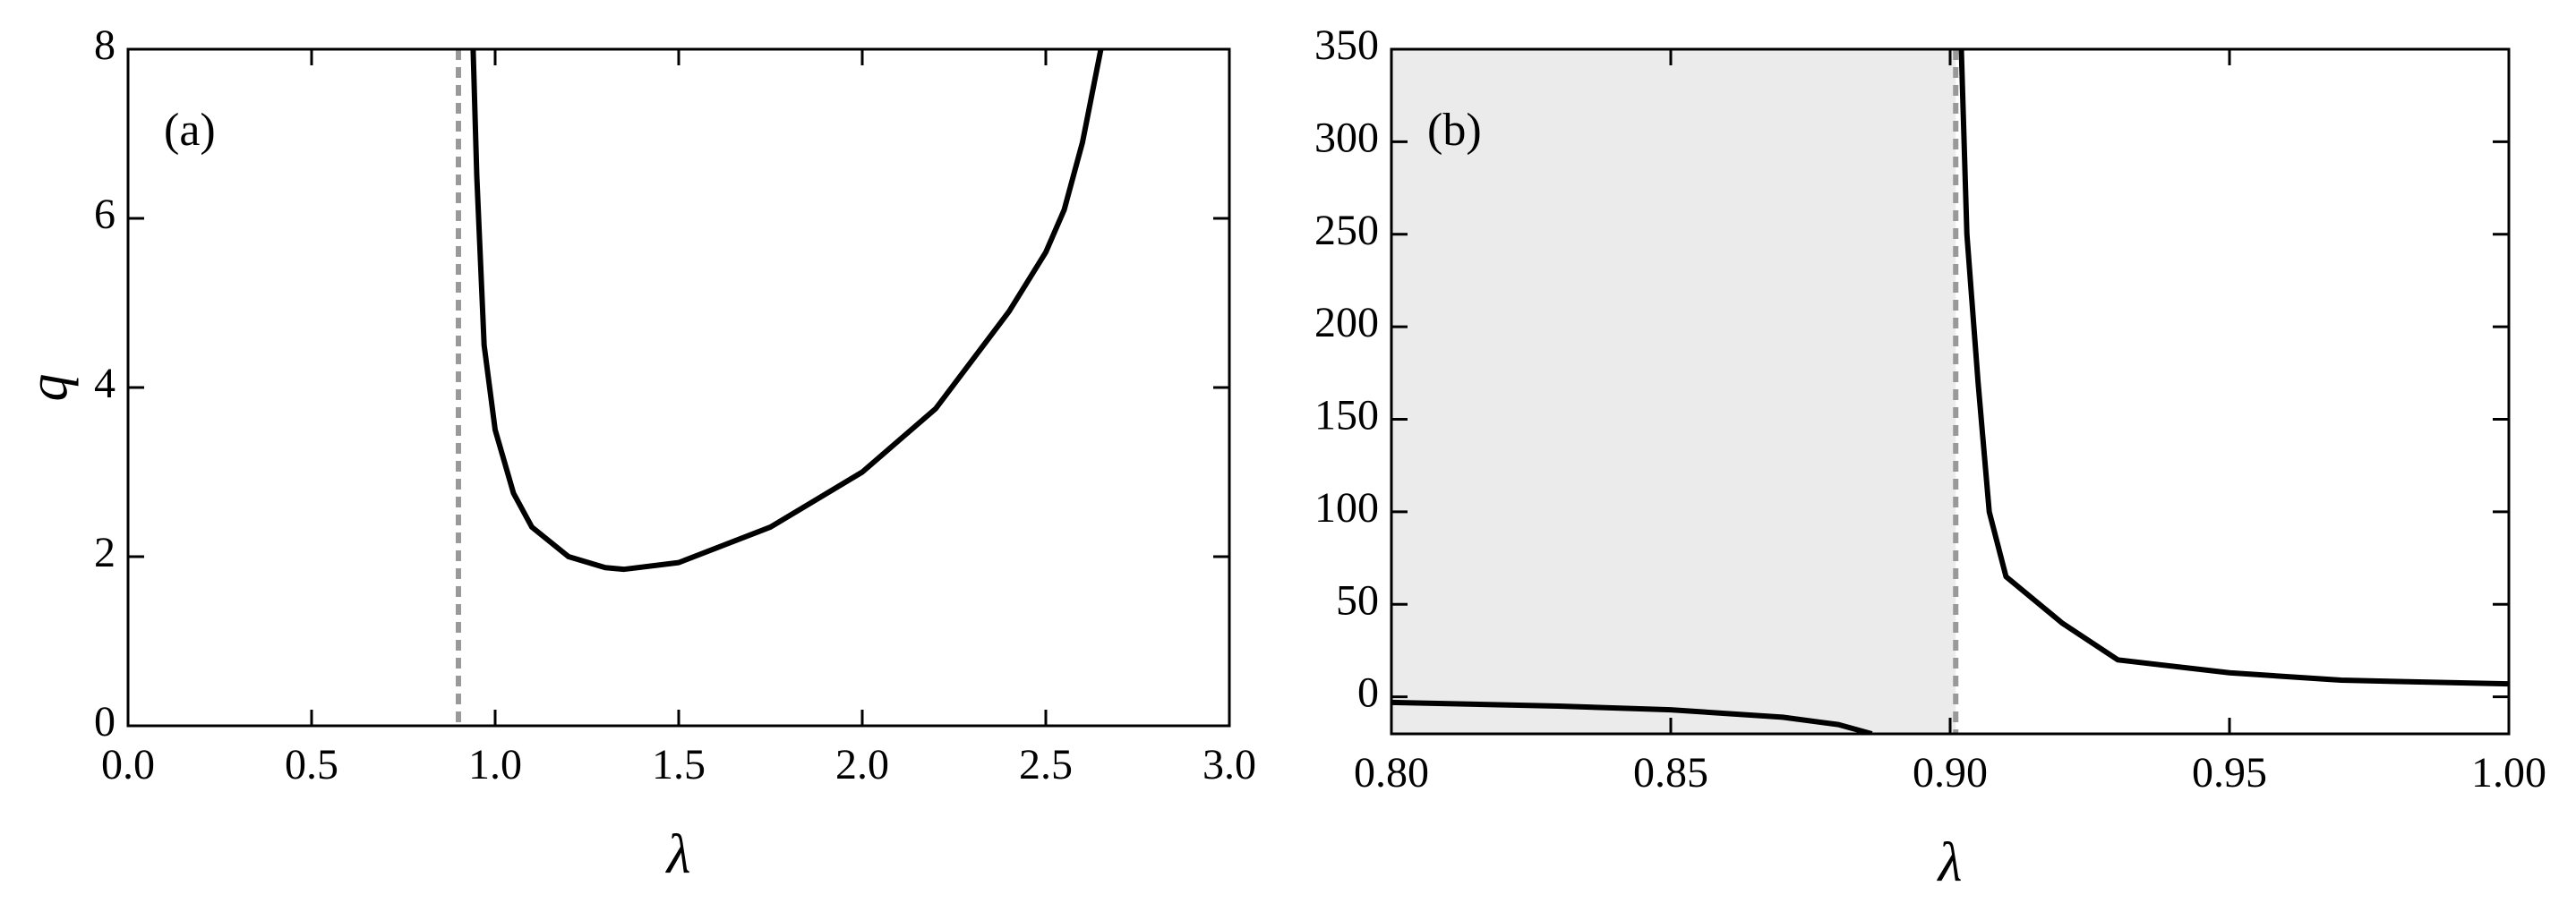 The image size is (2576, 920). What do you see at coordinates (1229, 765) in the screenshot?
I see `x-tick-label: 3.0` at bounding box center [1229, 765].